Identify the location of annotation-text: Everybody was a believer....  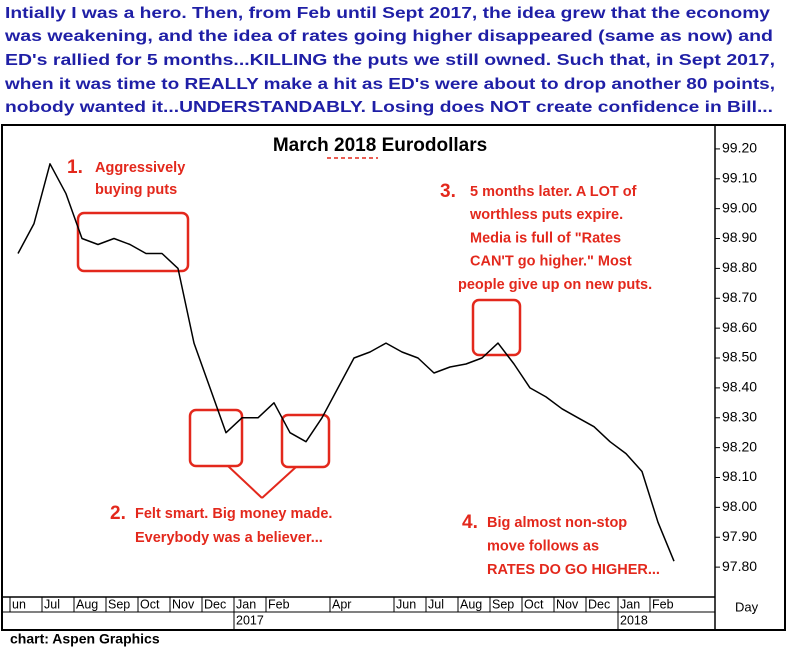
(229, 538).